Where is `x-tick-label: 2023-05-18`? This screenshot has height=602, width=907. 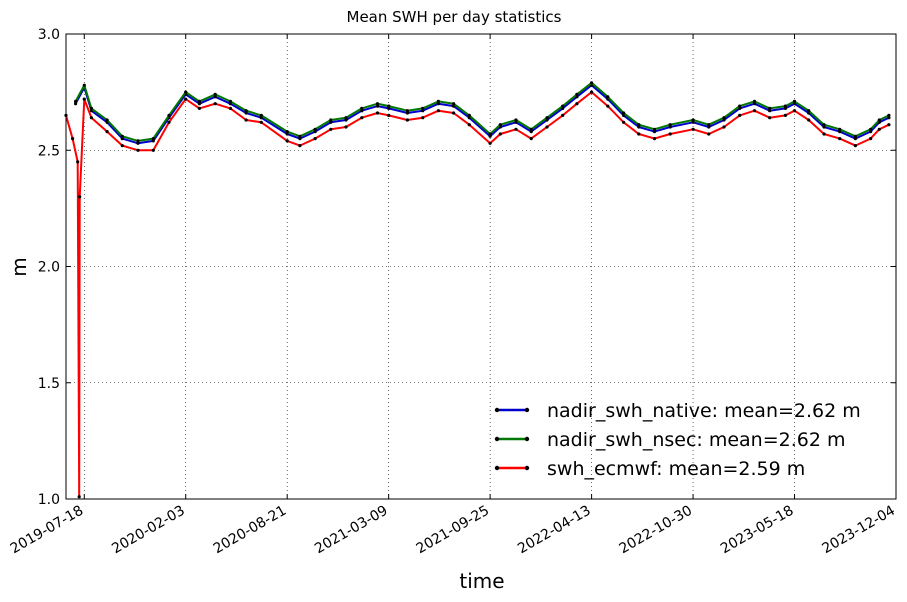 x-tick-label: 2023-05-18 is located at coordinates (757, 530).